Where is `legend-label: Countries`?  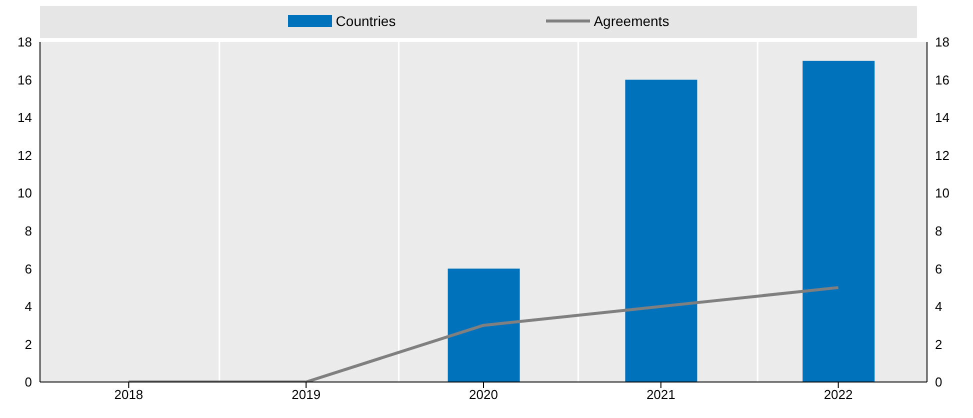
legend-label: Countries is located at coordinates (365, 21).